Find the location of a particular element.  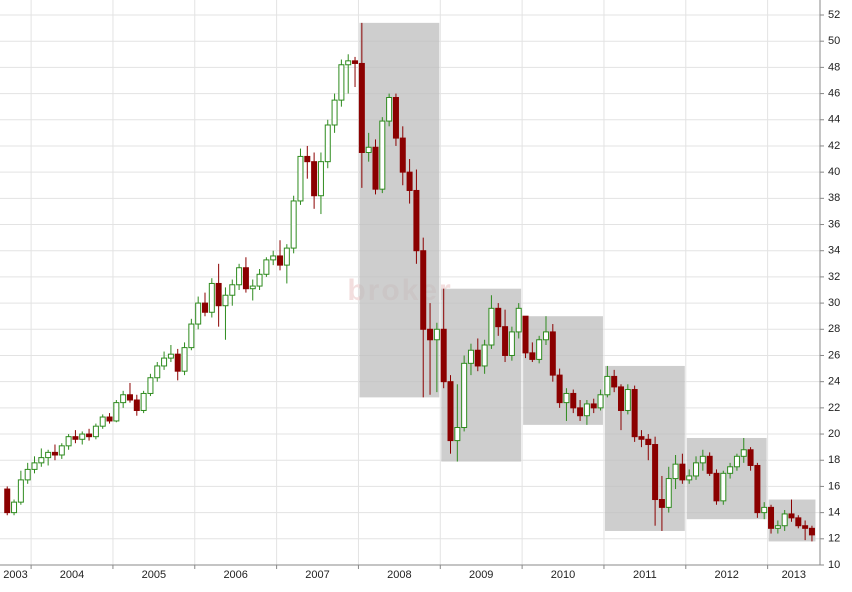

x-tick-label: 2004 is located at coordinates (72, 575).